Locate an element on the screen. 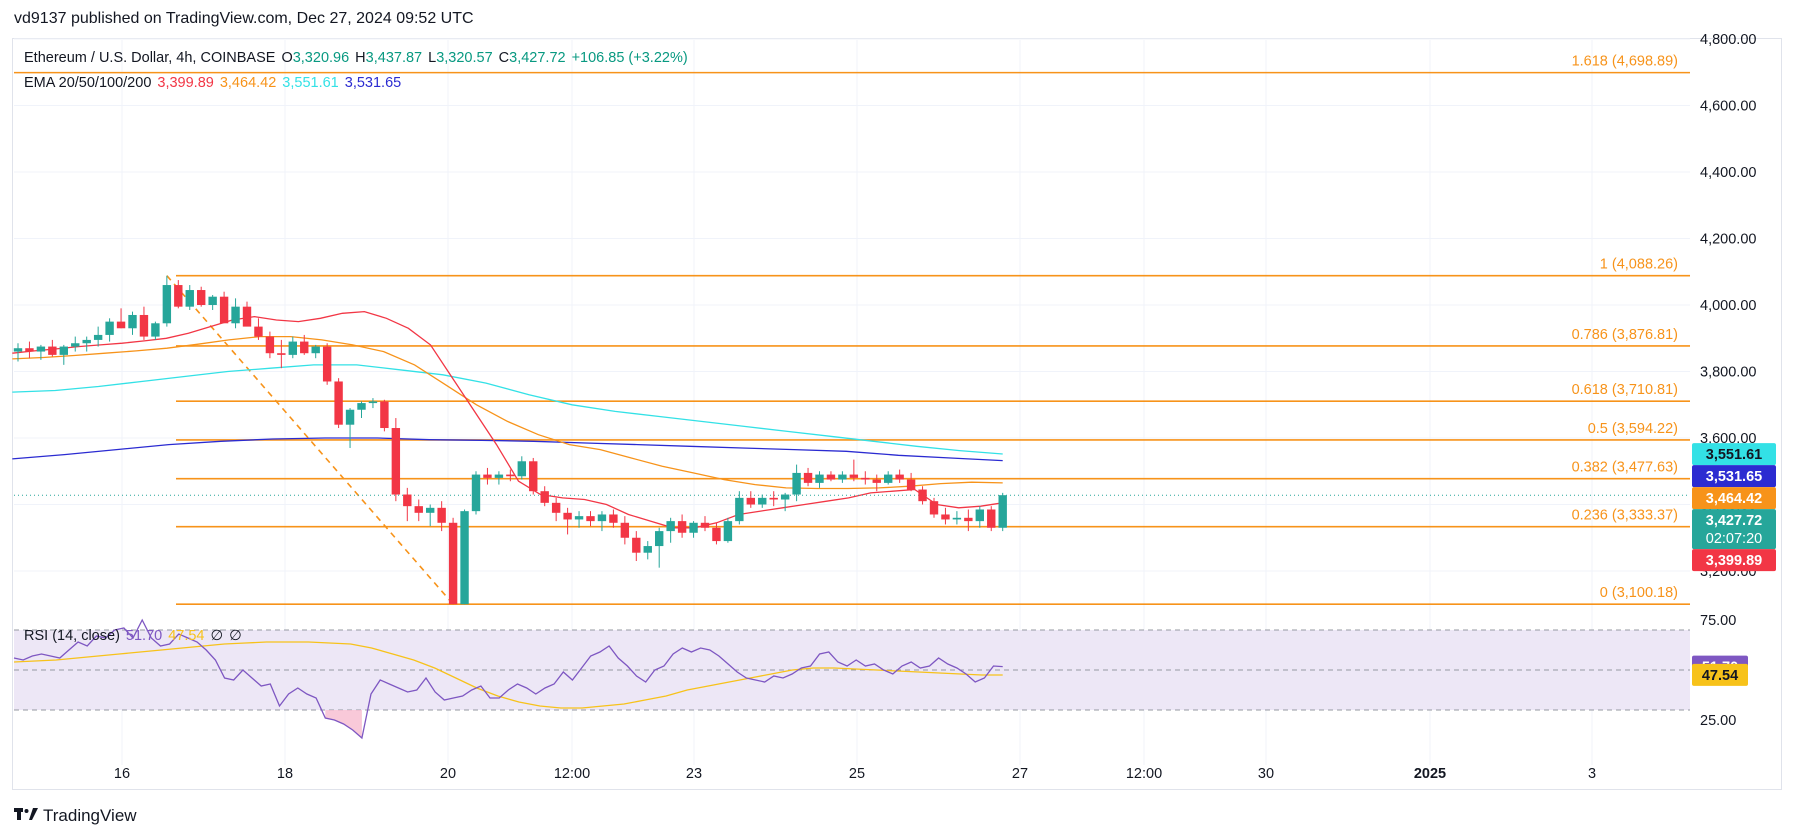 This screenshot has height=839, width=1793. fib-label-0.618: 0.618 (3,710.81) is located at coordinates (1625, 390).